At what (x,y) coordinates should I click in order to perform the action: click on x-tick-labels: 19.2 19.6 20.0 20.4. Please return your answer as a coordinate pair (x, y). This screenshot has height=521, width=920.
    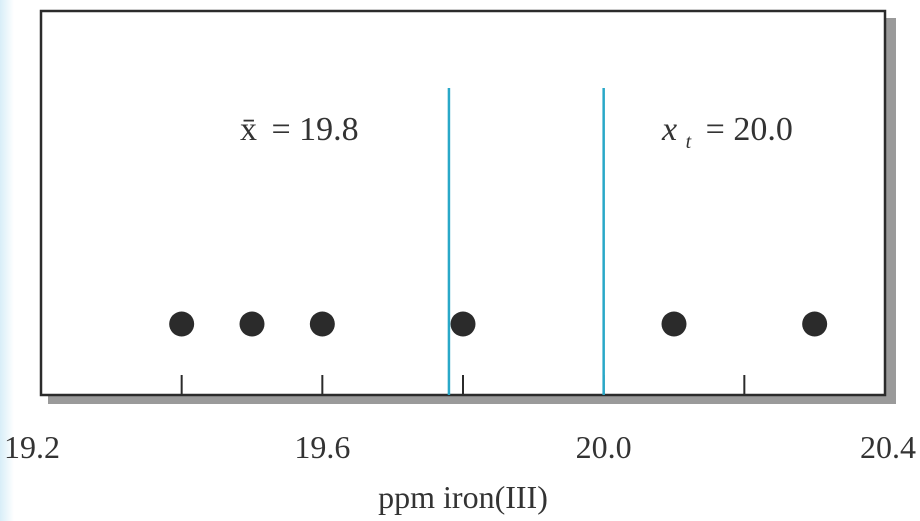
    Looking at the image, I should click on (460, 447).